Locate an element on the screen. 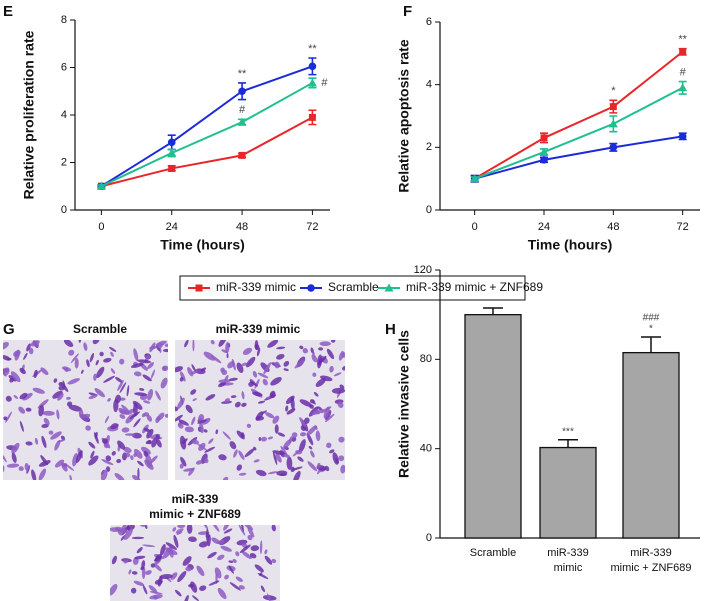  annotation: # is located at coordinates (324, 83).